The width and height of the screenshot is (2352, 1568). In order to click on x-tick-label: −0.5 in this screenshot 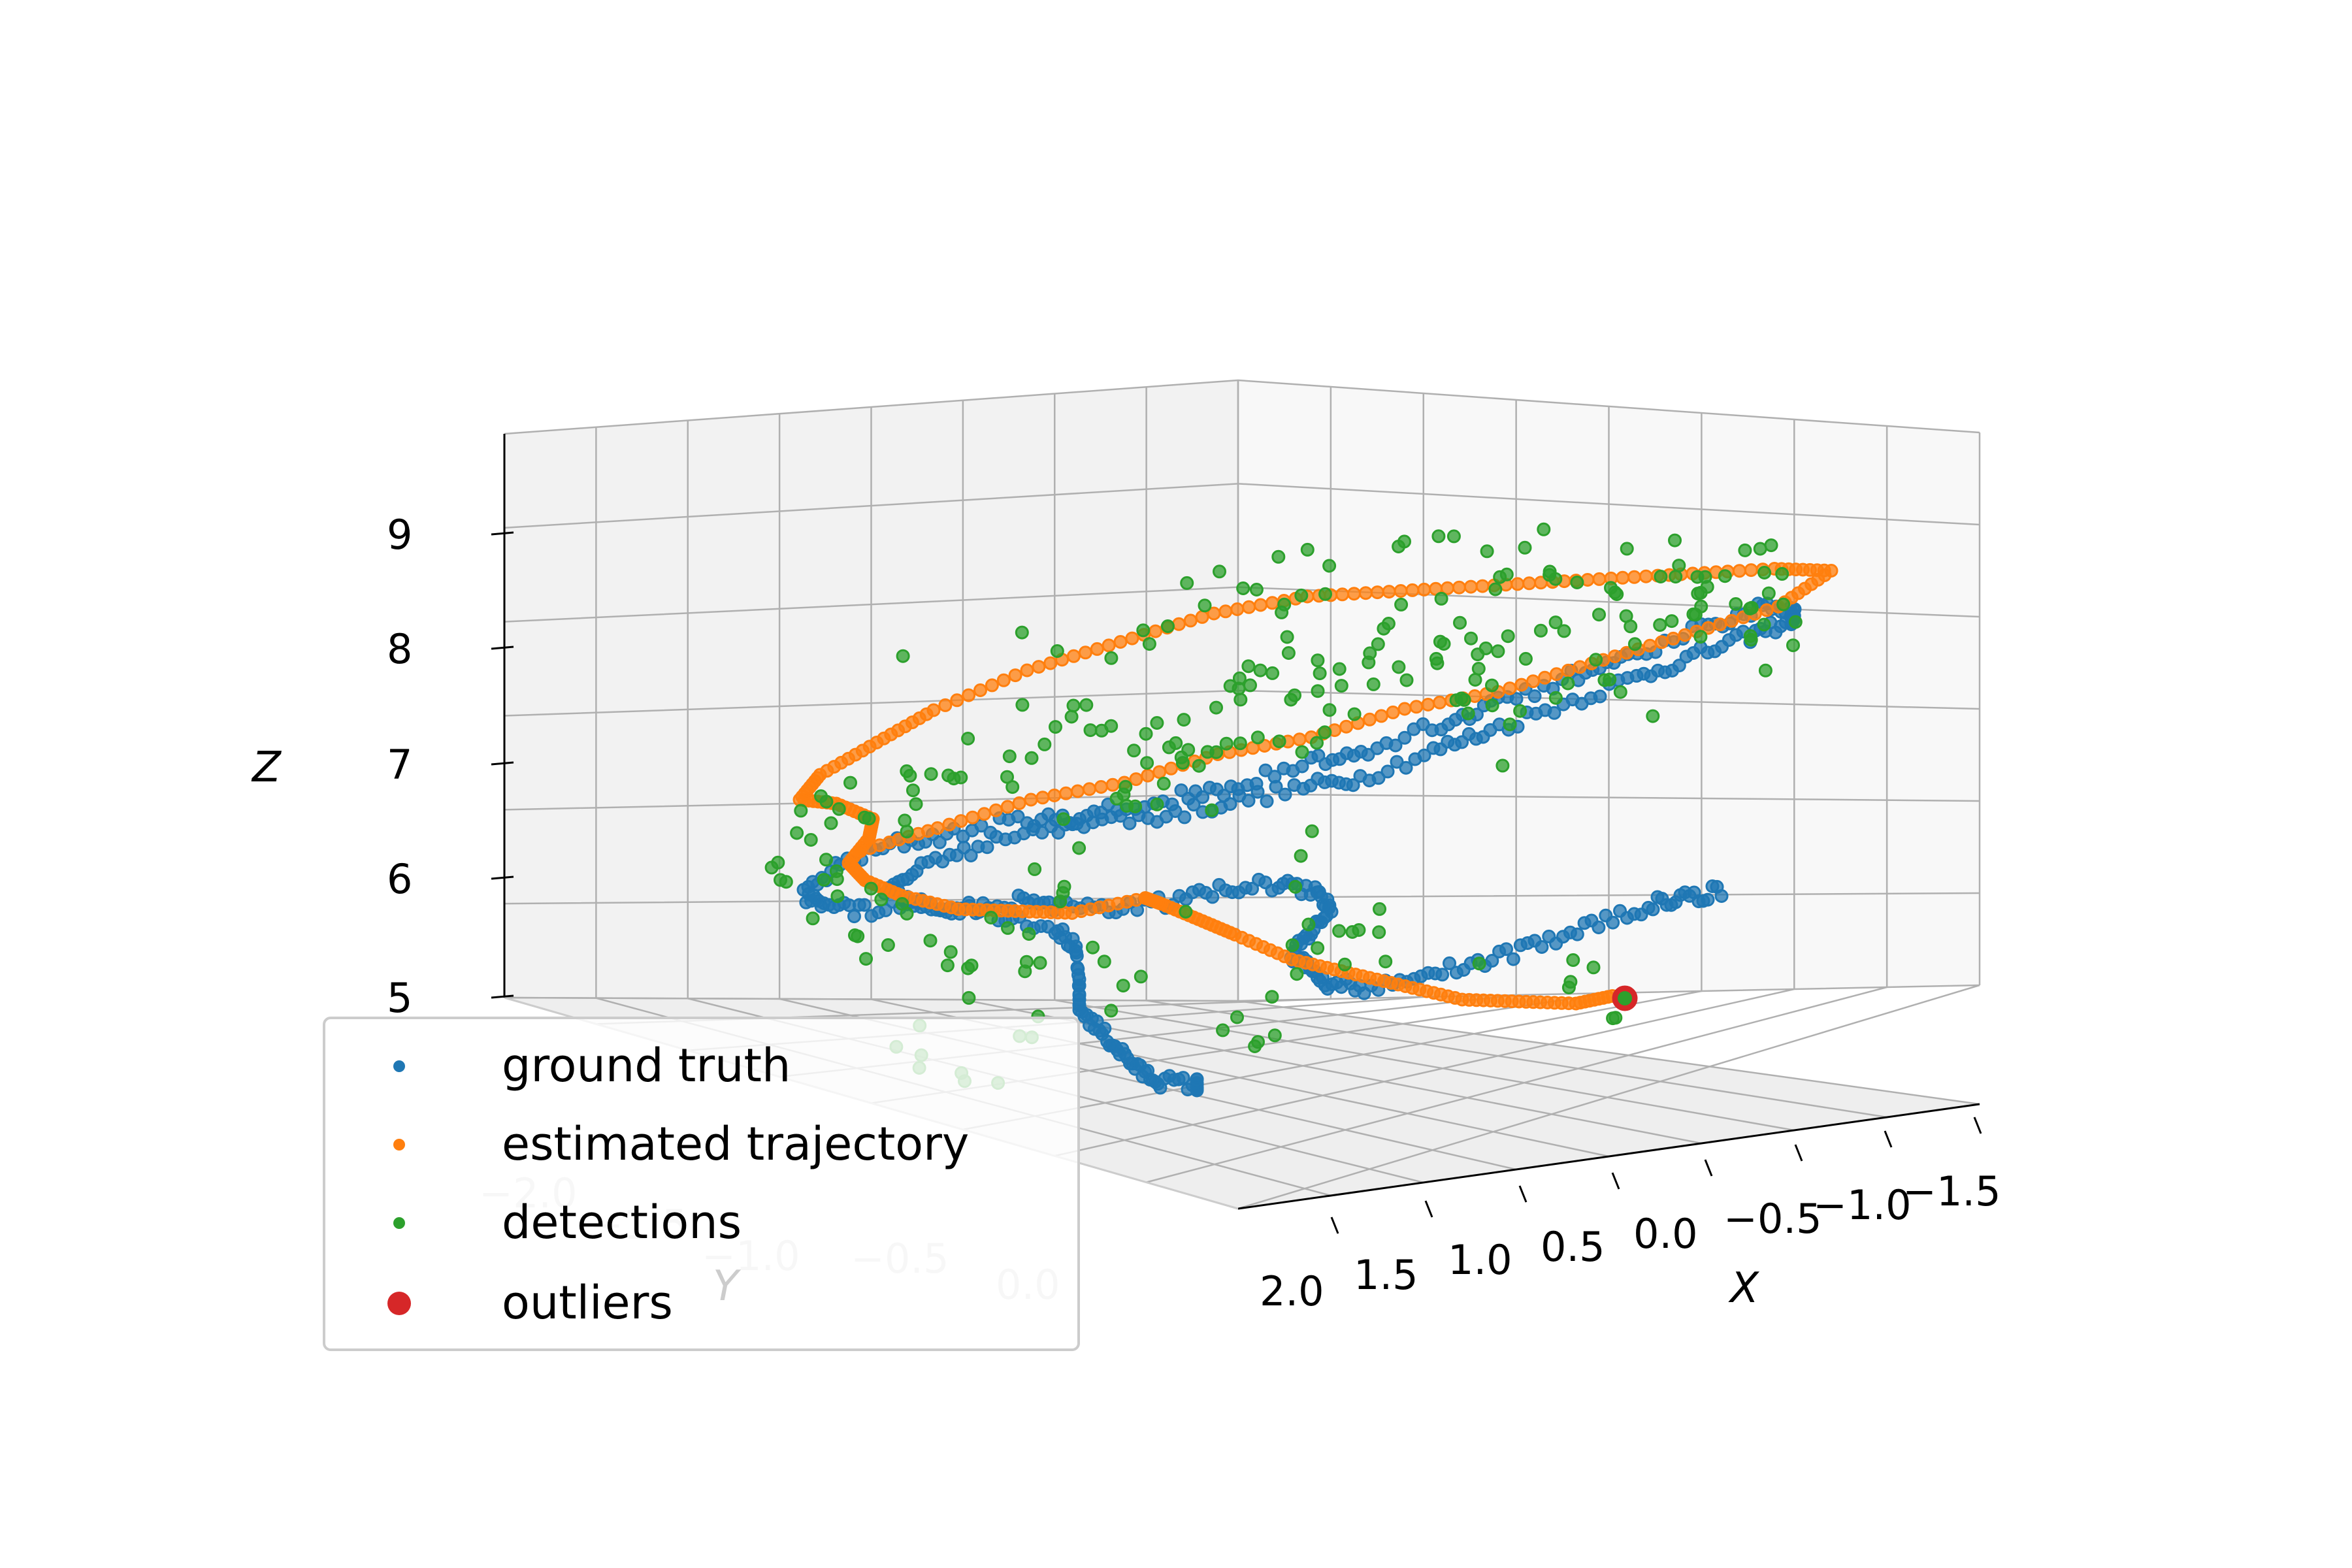, I will do `click(1772, 1219)`.